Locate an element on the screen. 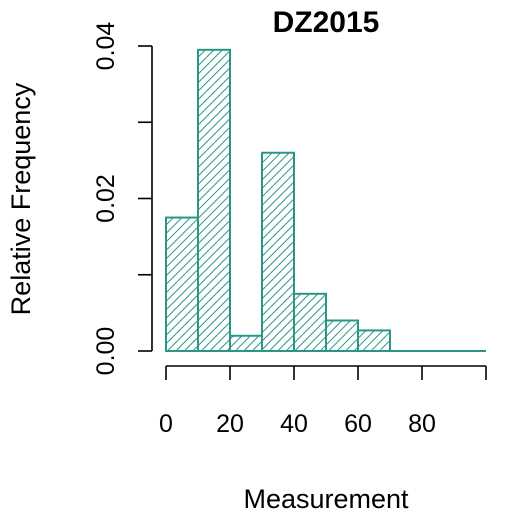 The image size is (518, 518). y-tick-label-0: 0.00 is located at coordinates (106, 351).